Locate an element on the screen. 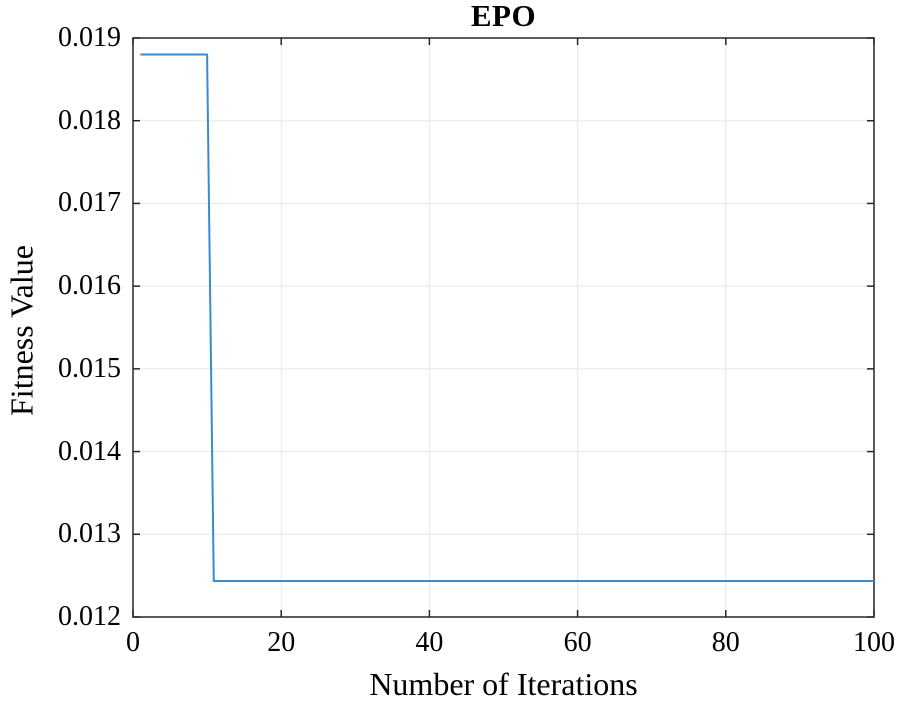  y-tick-label: 0.013 is located at coordinates (89, 534).